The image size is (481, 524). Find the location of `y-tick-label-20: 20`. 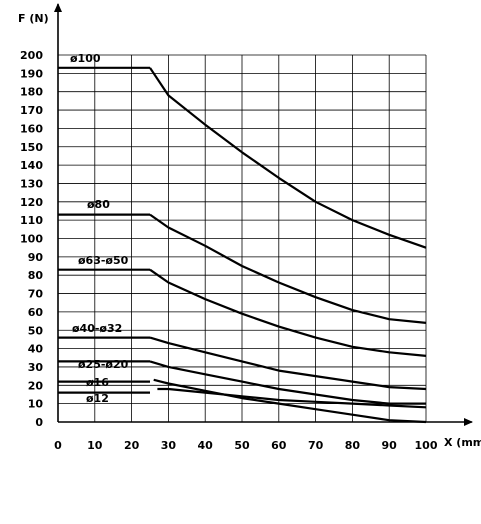

y-tick-label-20: 20 is located at coordinates (36, 385).